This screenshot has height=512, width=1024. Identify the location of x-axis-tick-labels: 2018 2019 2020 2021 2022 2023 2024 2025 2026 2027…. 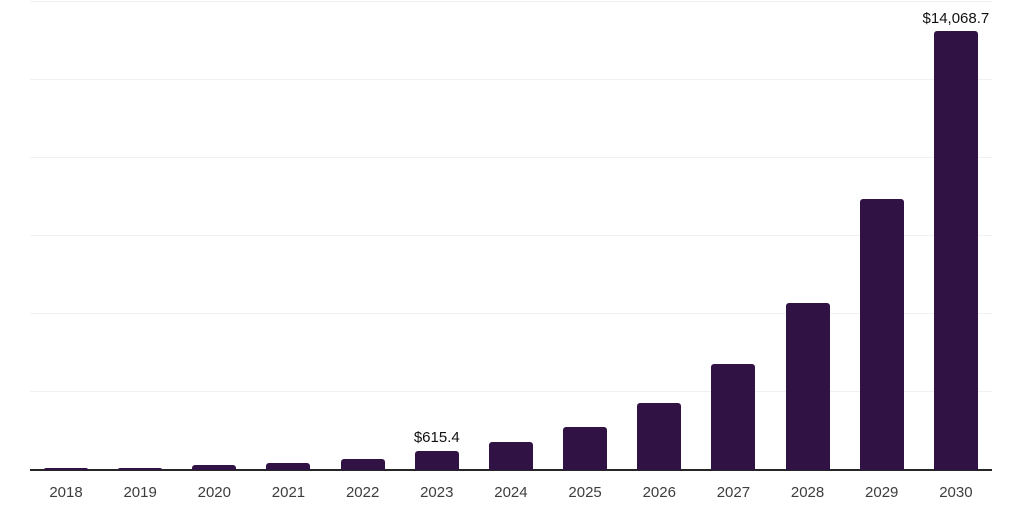
(511, 493).